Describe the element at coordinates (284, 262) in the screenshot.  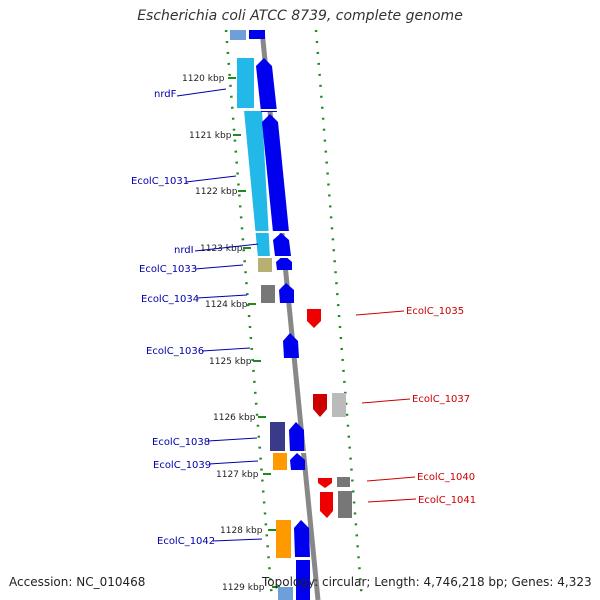
I see `cds-ecolc-1033-arrow` at that location.